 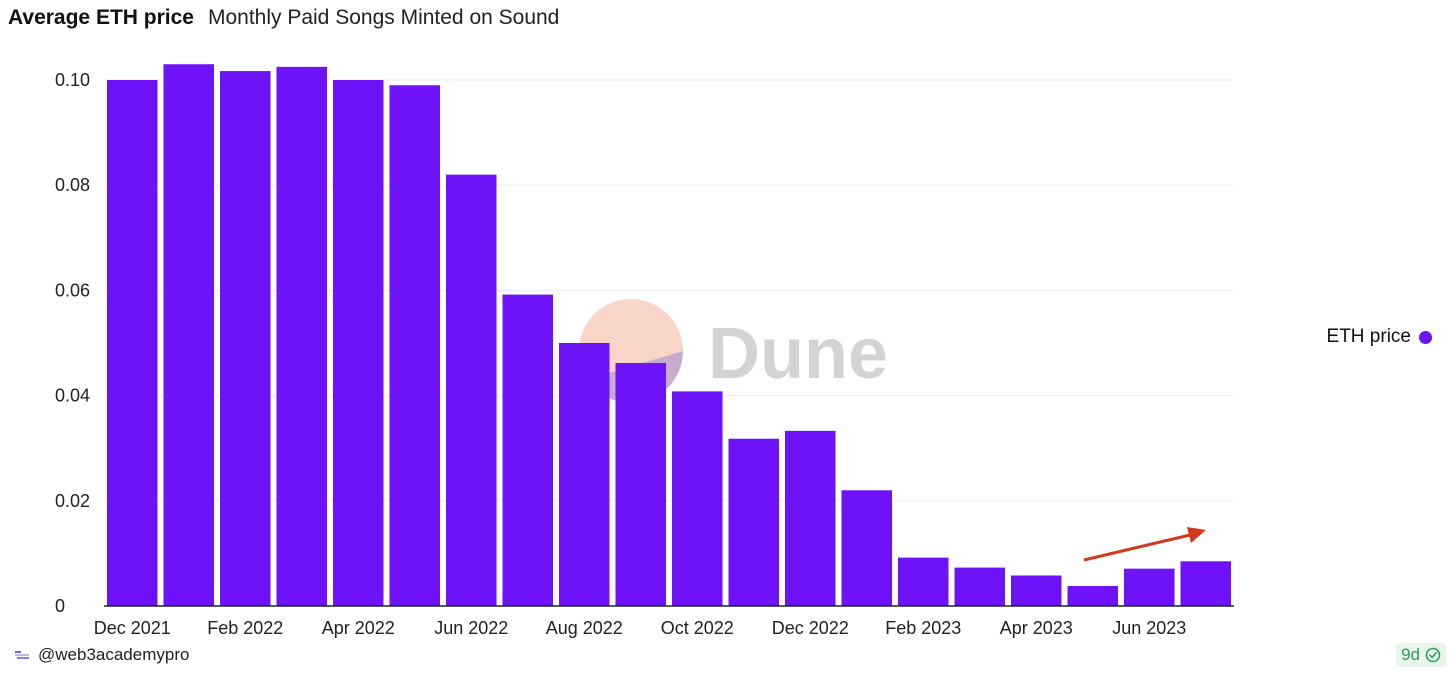 What do you see at coordinates (101, 17) in the screenshot?
I see `chart-title: Average ETH price` at bounding box center [101, 17].